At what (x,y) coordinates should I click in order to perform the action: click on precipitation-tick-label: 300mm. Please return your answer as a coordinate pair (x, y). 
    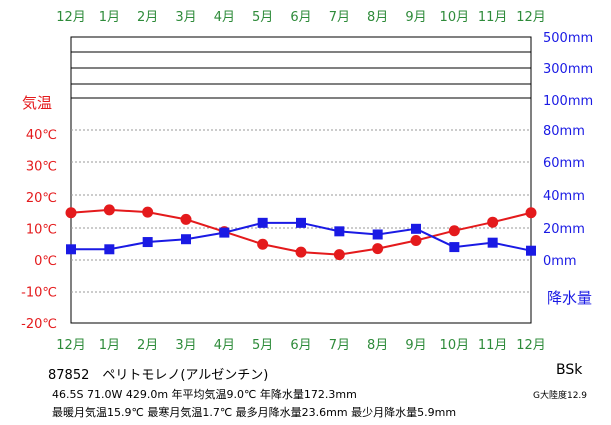
    Looking at the image, I should click on (568, 69).